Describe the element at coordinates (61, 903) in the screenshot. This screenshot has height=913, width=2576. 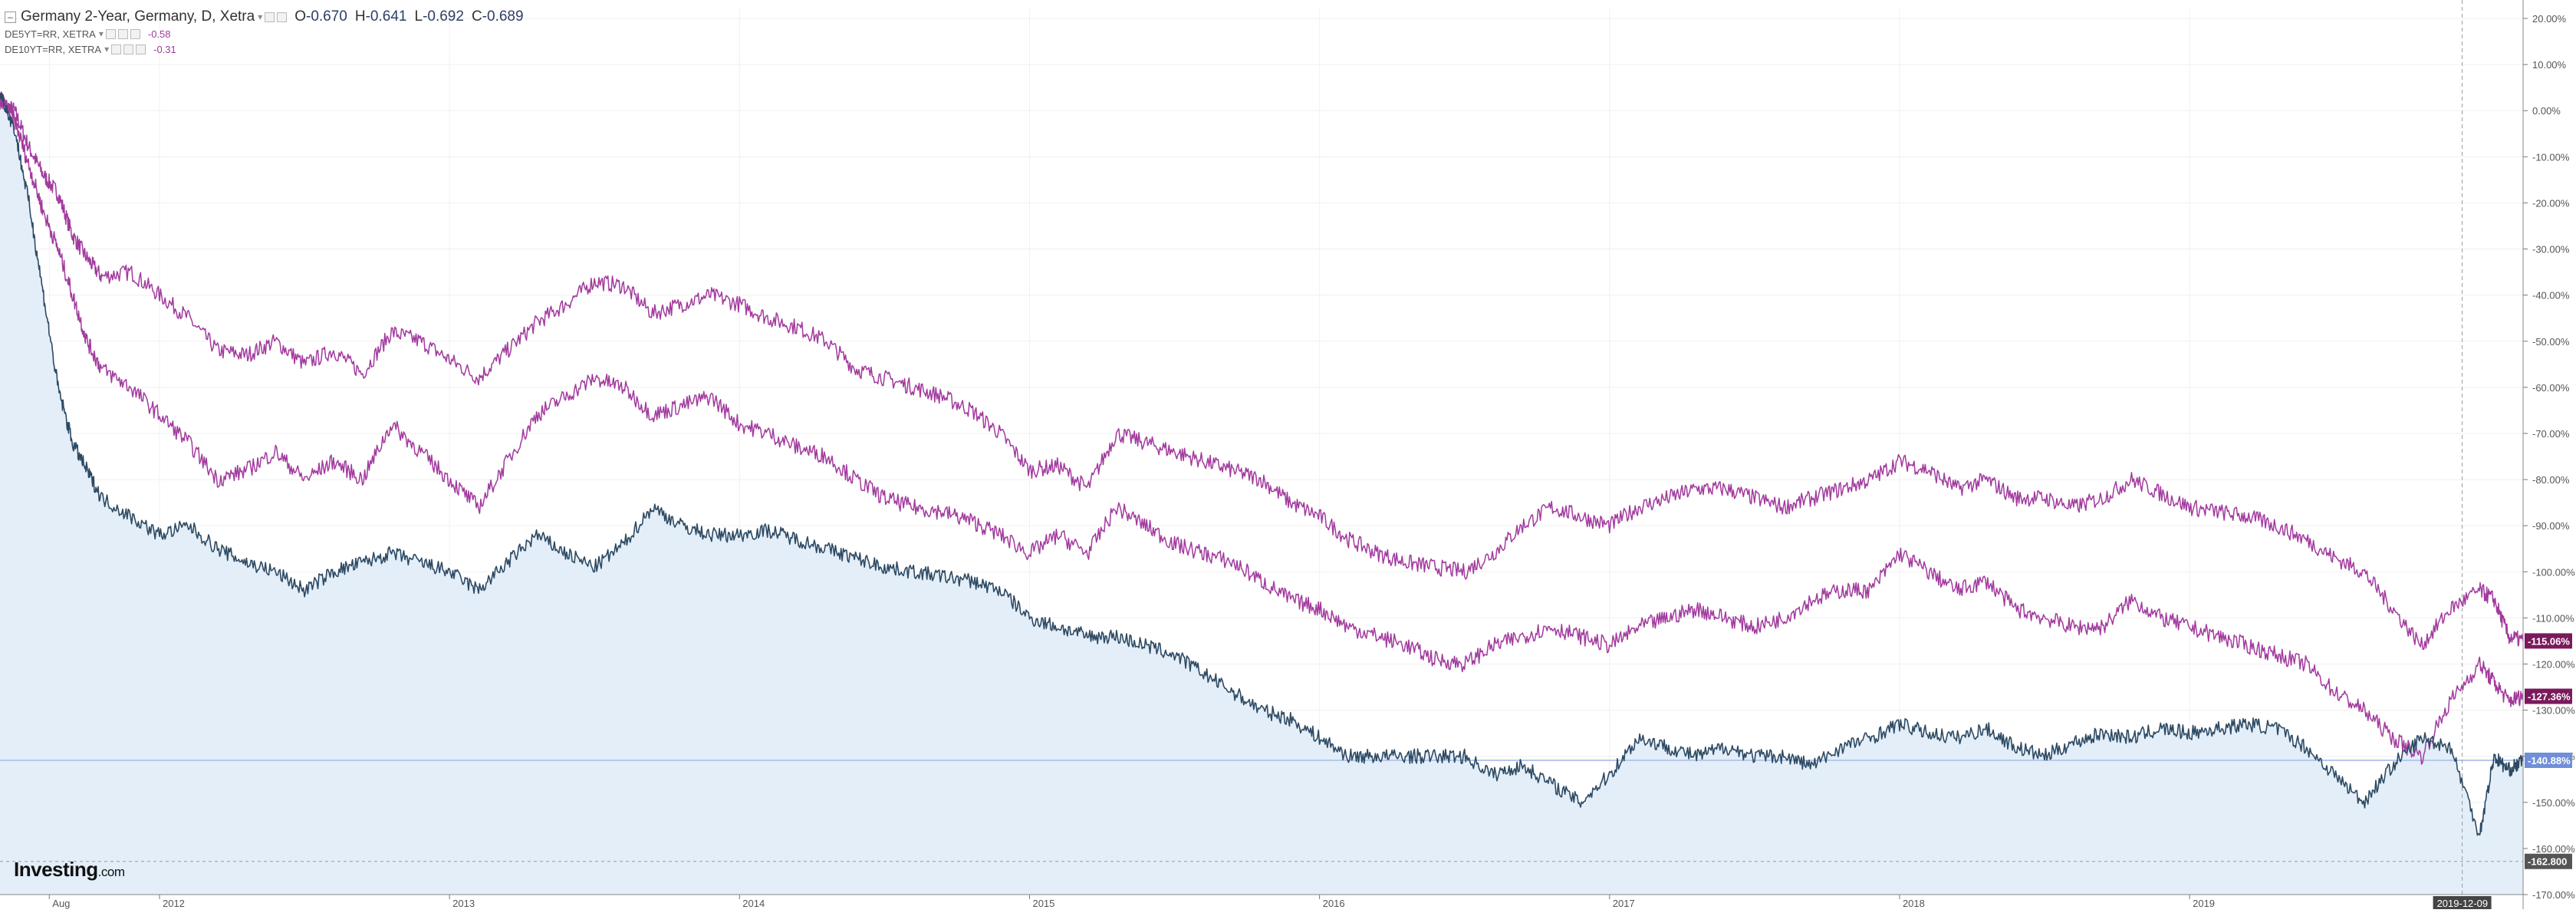
I see `x-tick-label: Aug` at that location.